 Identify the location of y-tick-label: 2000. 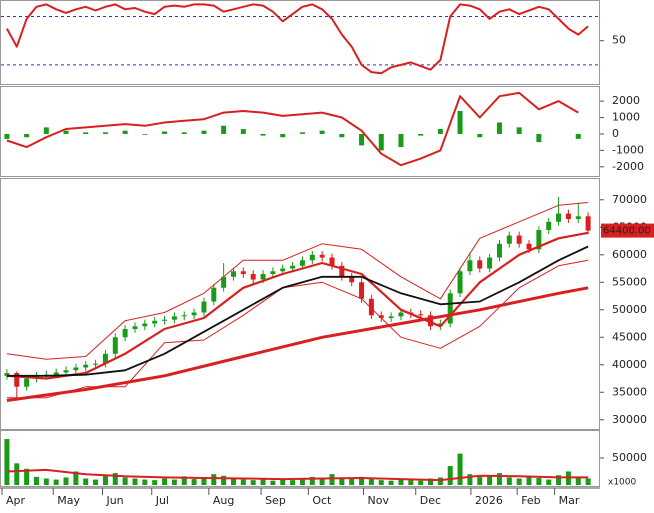
(626, 100).